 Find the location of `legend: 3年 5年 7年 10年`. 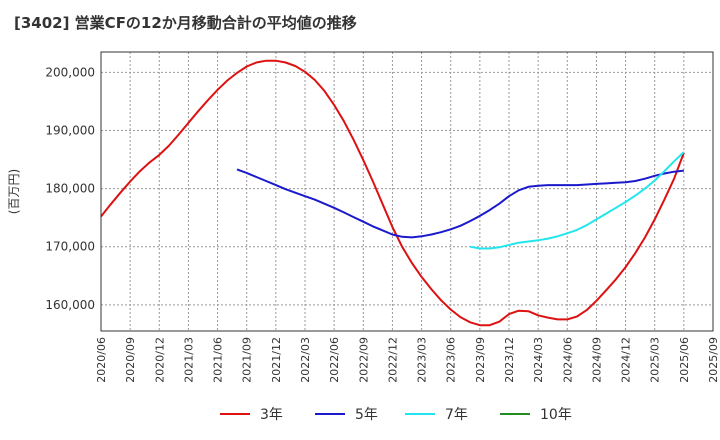

legend: 3年 5年 7年 10年 is located at coordinates (396, 415).